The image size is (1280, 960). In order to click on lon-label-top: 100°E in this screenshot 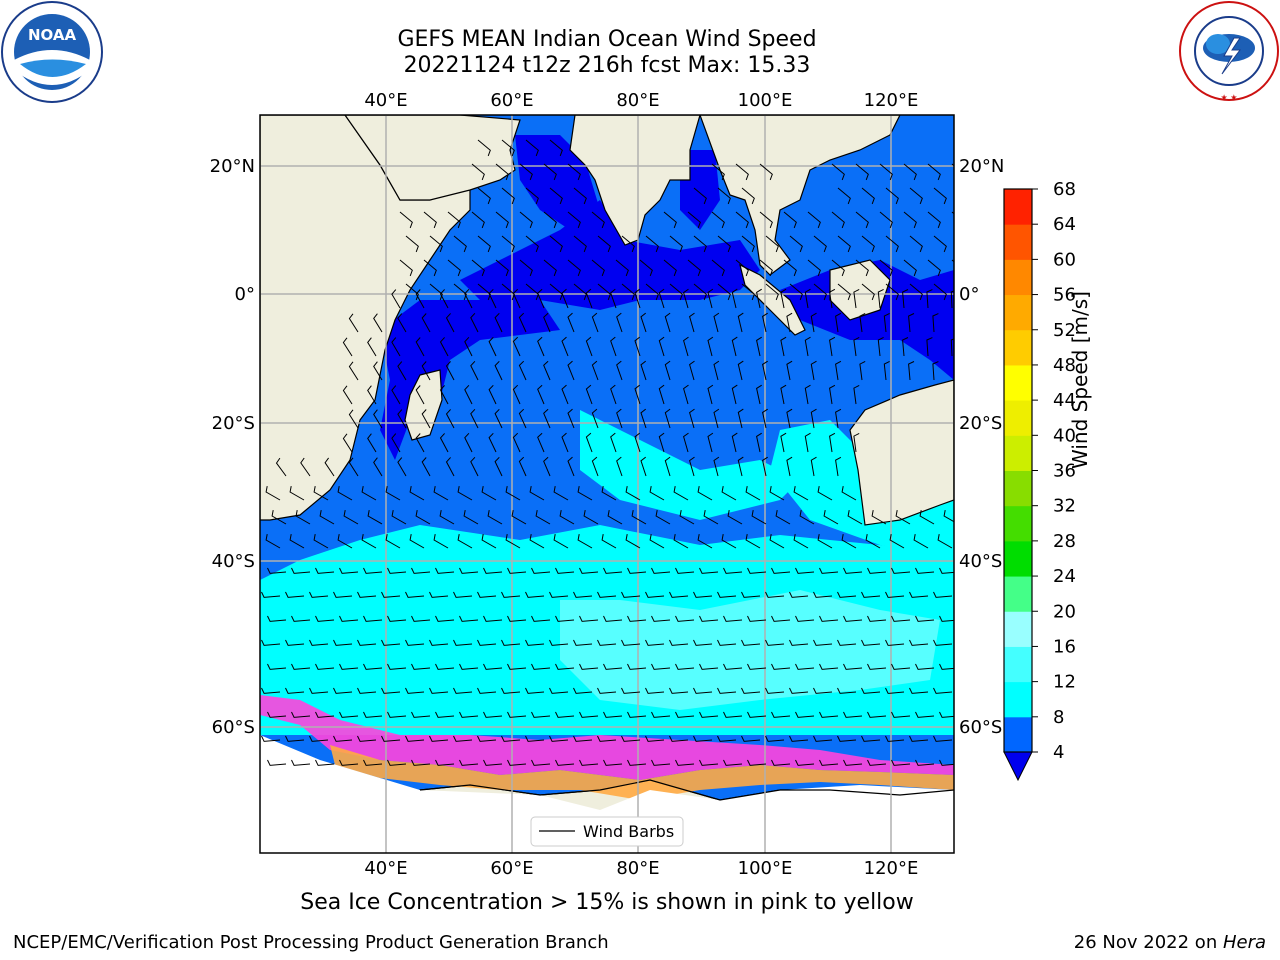, I will do `click(765, 100)`.